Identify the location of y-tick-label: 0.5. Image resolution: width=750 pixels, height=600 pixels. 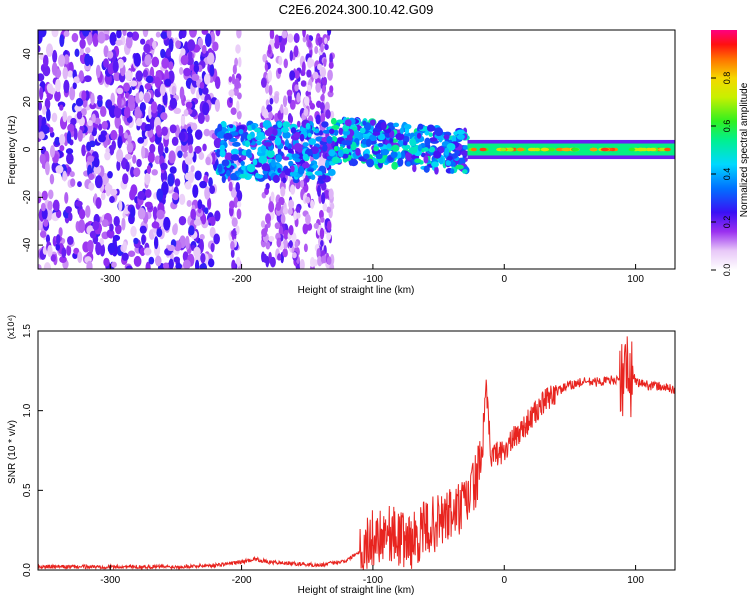
(27, 490).